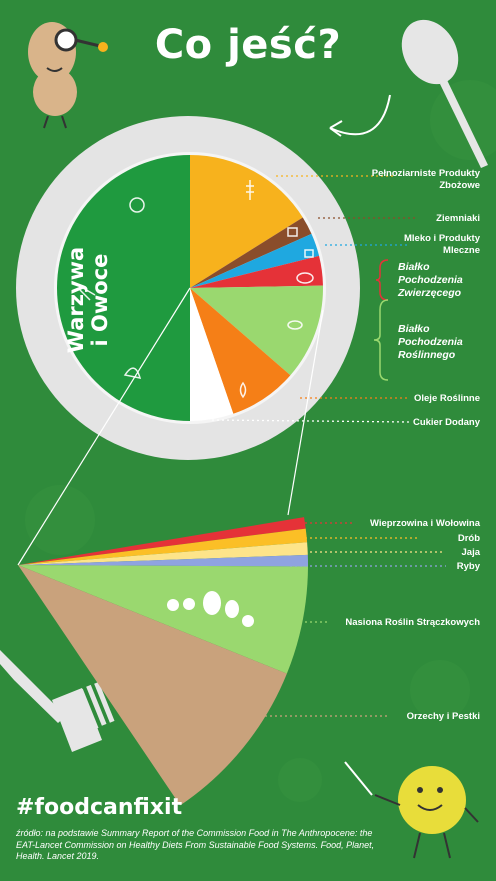 This screenshot has width=496, height=881. Describe the element at coordinates (425, 179) in the screenshot. I see `legend-whole-grains: Pełnoziarniste Produkty Zbożowe` at that location.